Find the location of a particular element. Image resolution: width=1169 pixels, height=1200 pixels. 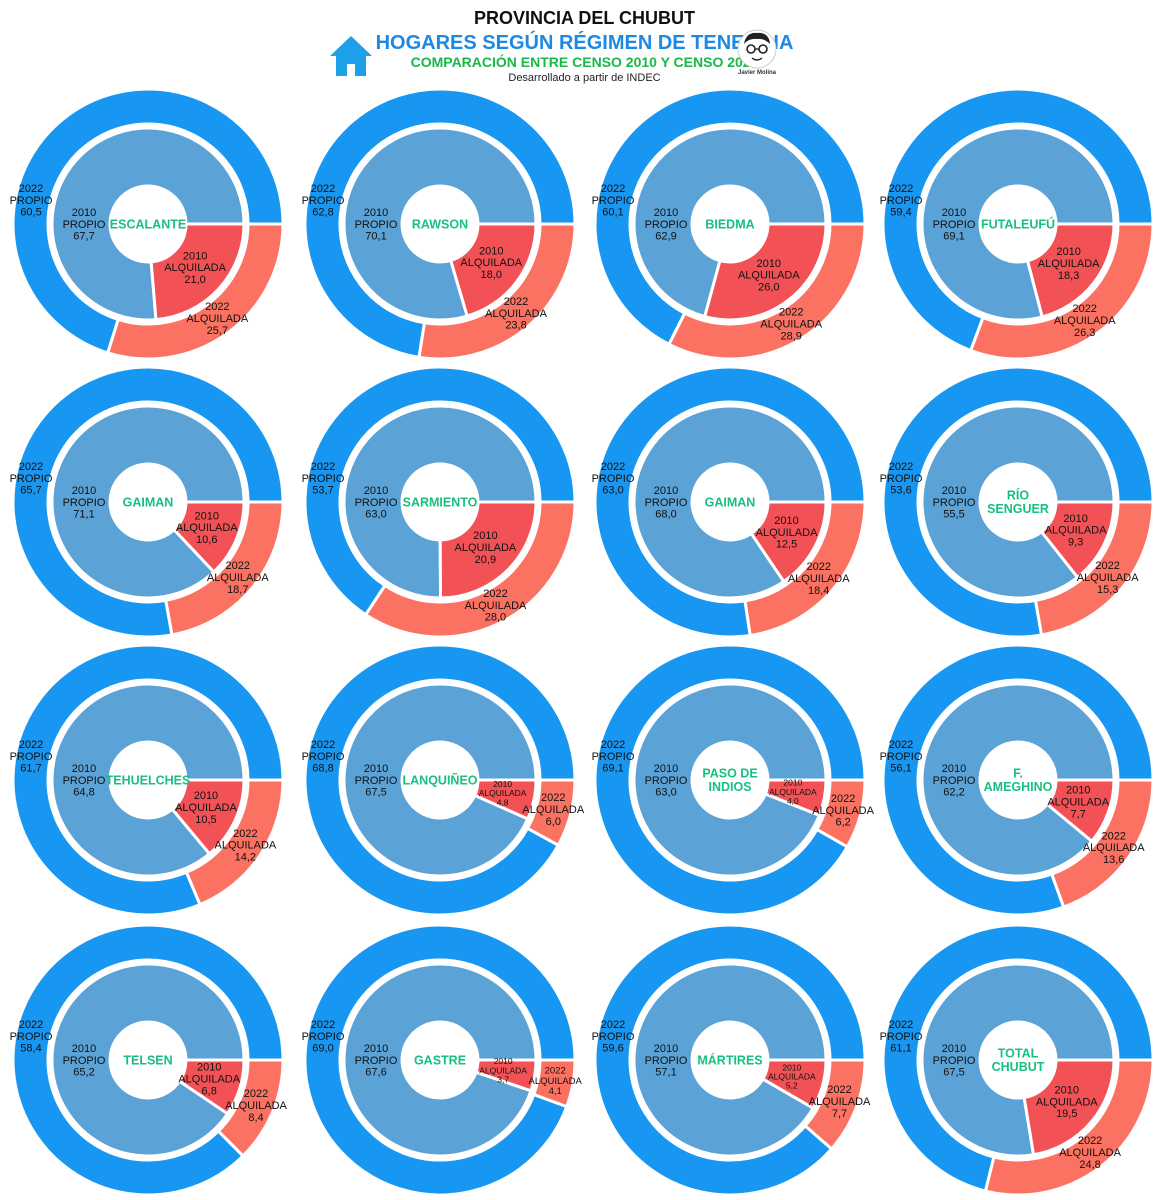

label-propio-2022: 2022 PROPIO 63,0 is located at coordinates (613, 479).